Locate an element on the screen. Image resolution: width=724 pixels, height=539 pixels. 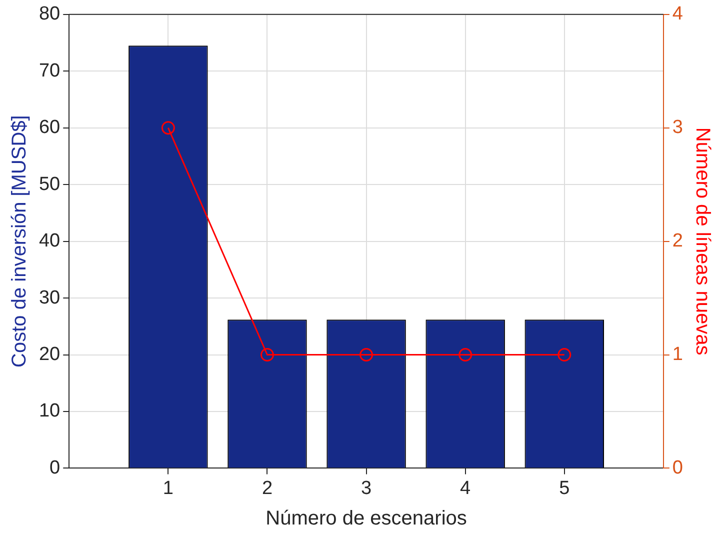
y-tick-label: 20 is located at coordinates (49, 354).